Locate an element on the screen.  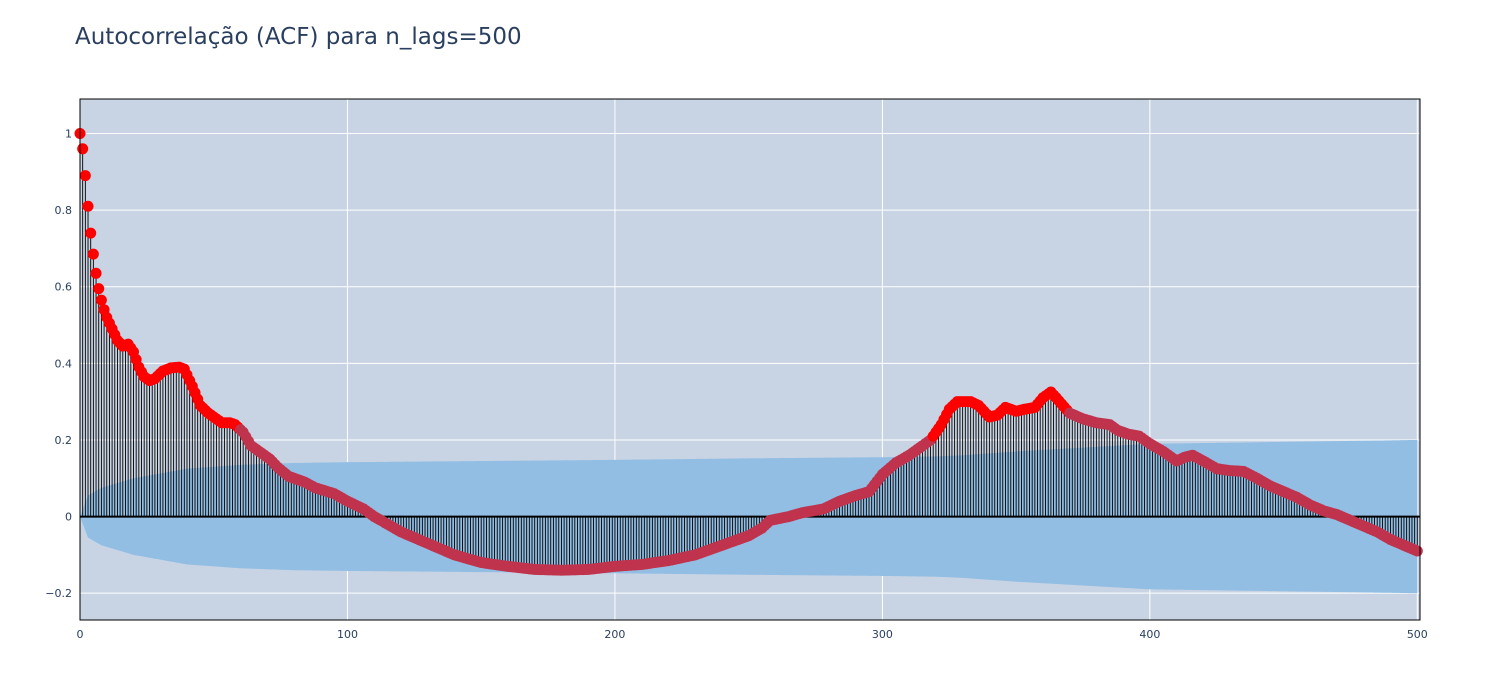
y-tick-label: 1 is located at coordinates (68, 133).